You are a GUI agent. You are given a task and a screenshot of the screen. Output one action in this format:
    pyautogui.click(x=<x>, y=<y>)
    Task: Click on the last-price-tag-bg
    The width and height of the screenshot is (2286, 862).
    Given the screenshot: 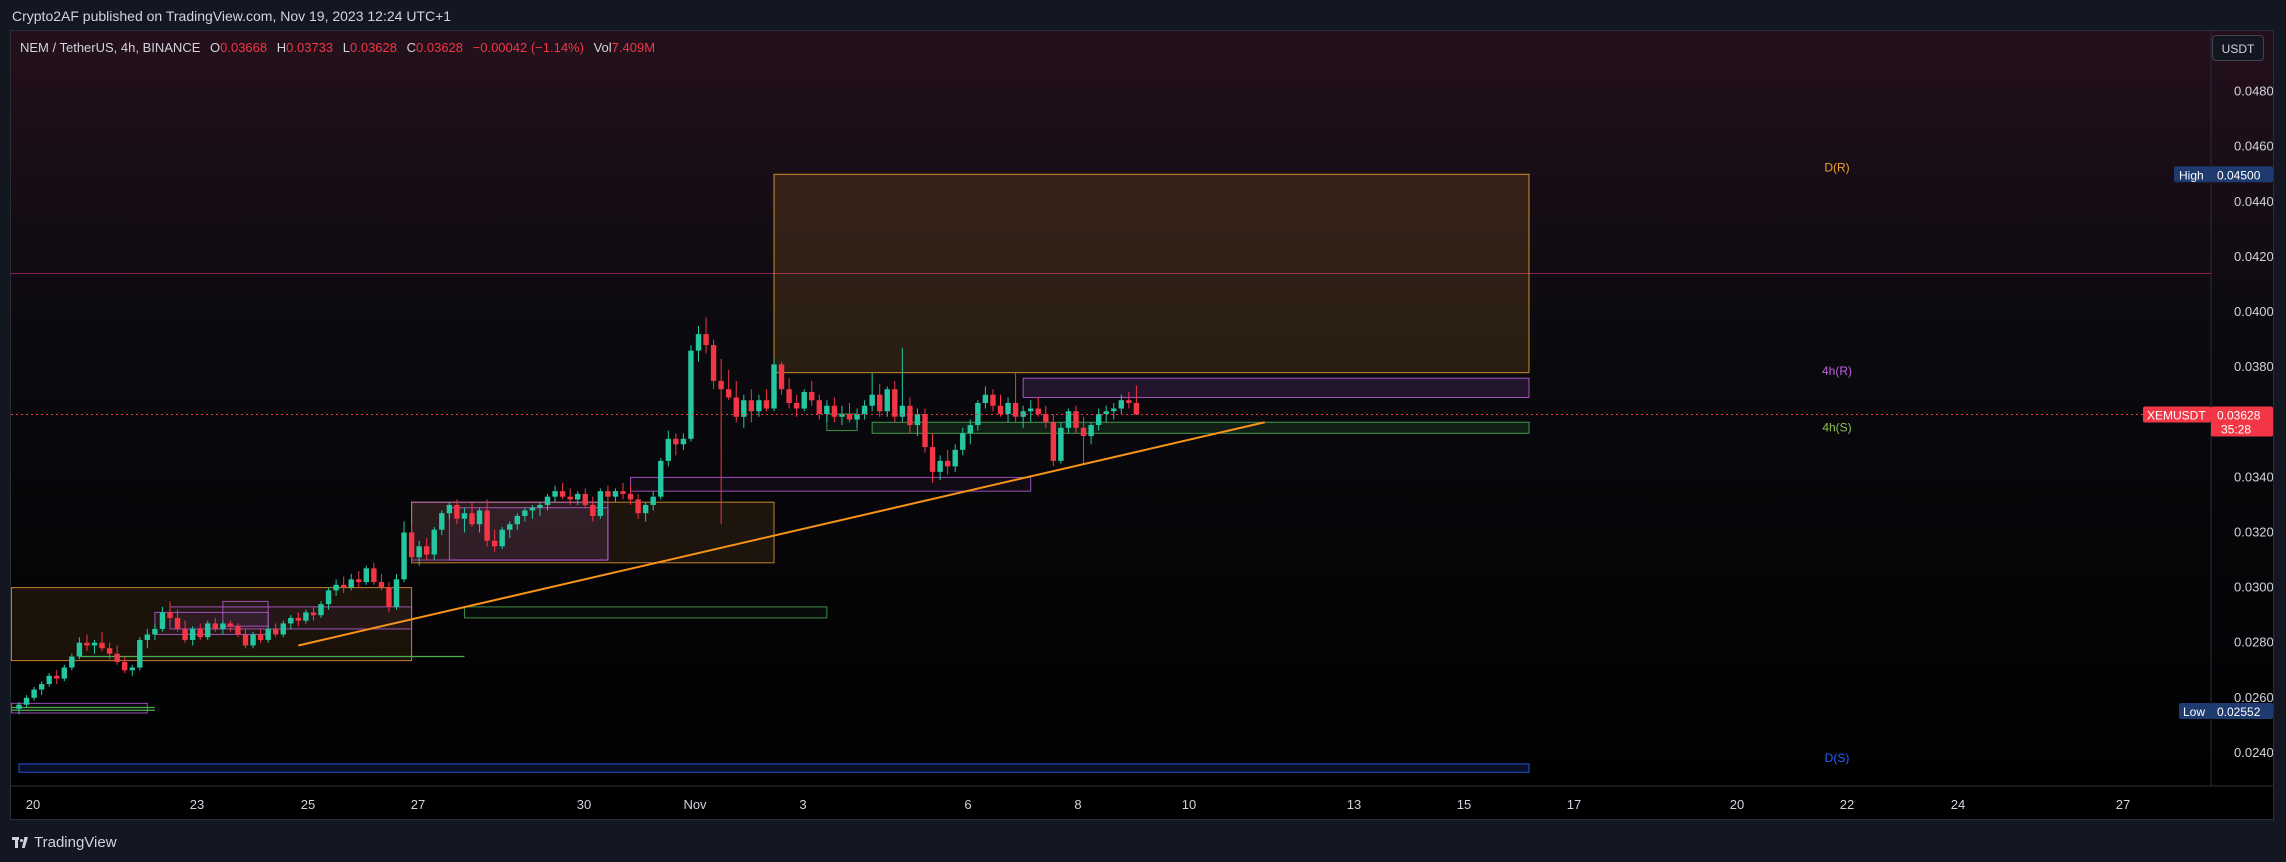 What is the action you would take?
    pyautogui.click(x=2242, y=421)
    